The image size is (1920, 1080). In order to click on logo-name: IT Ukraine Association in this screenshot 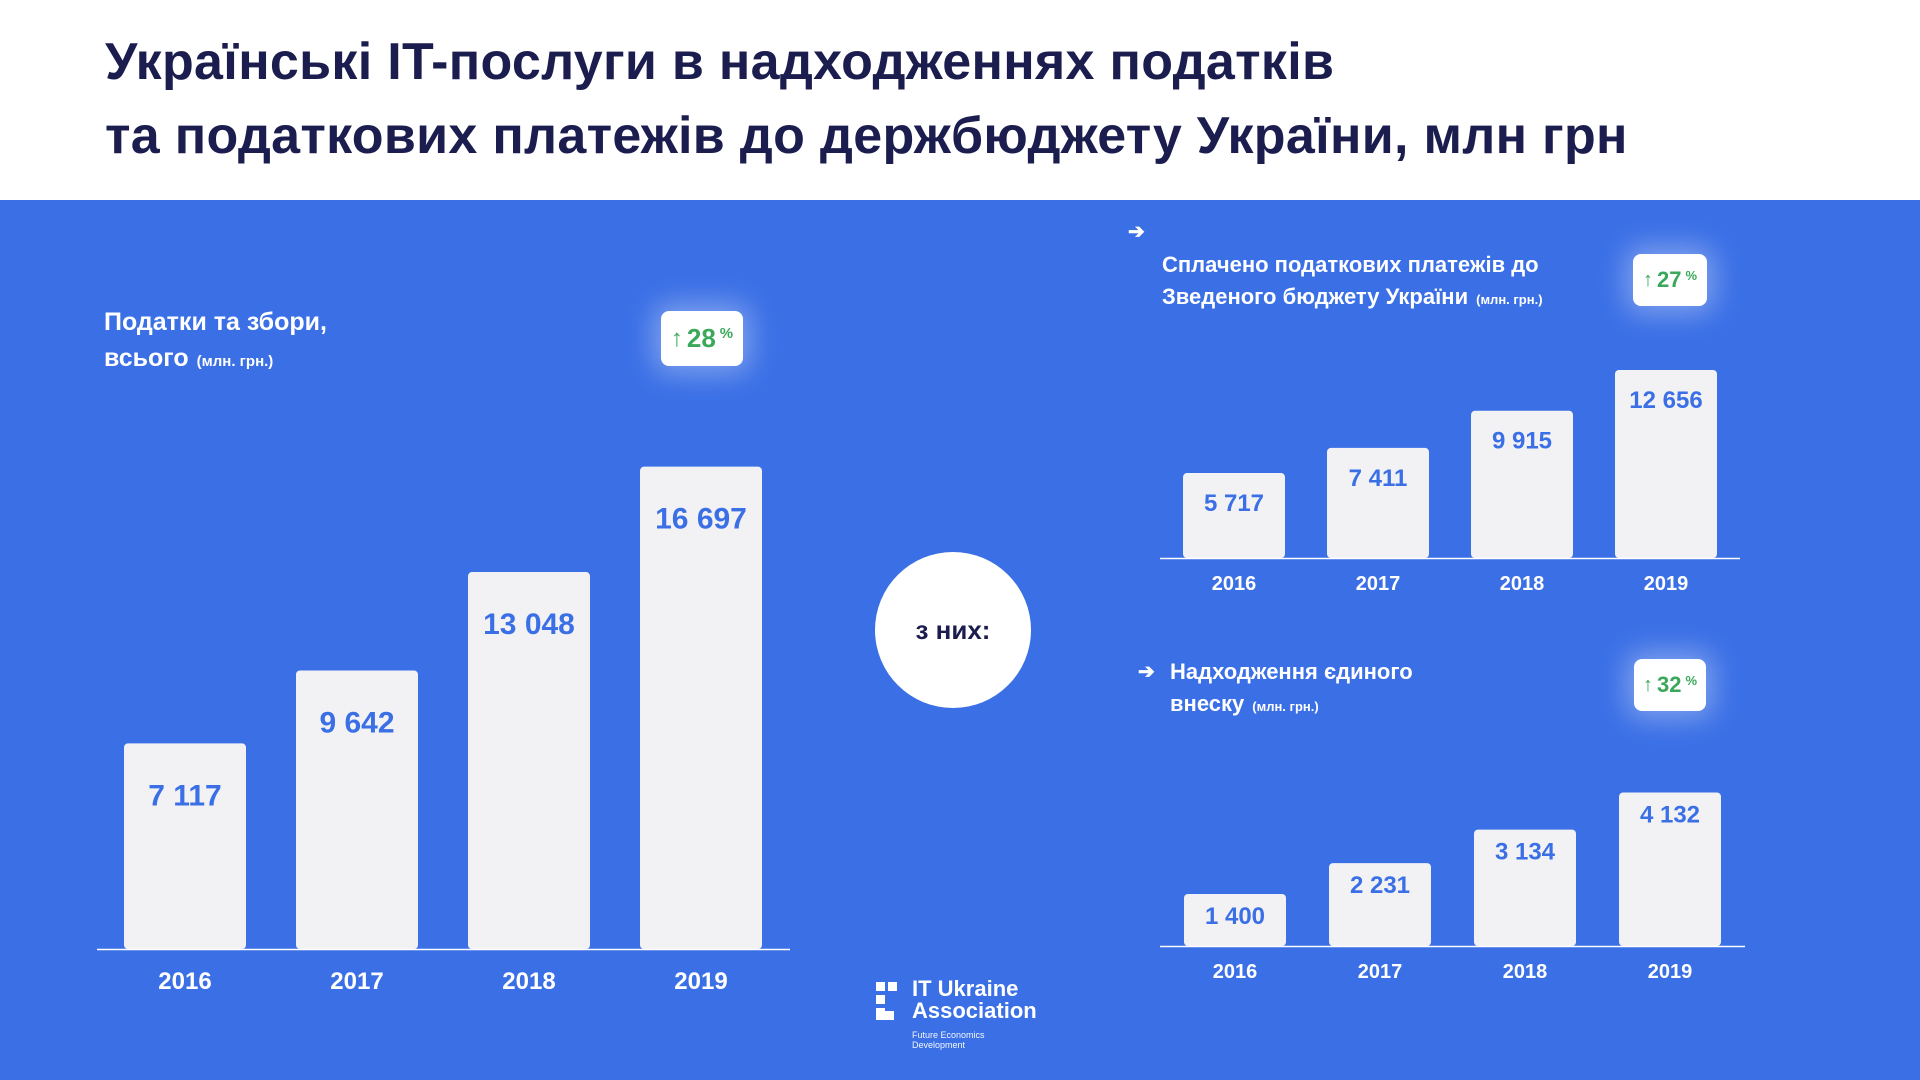, I will do `click(974, 1000)`.